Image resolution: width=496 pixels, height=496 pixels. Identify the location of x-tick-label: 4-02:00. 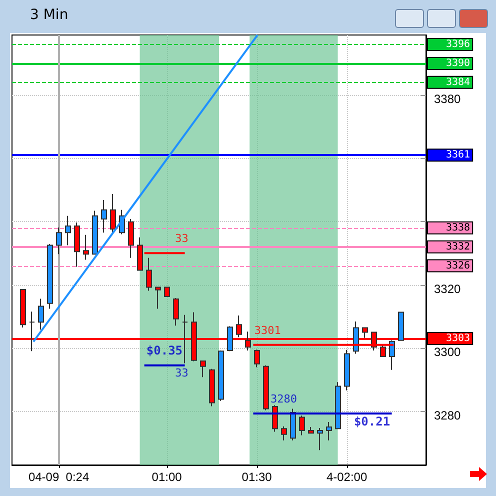
(347, 477).